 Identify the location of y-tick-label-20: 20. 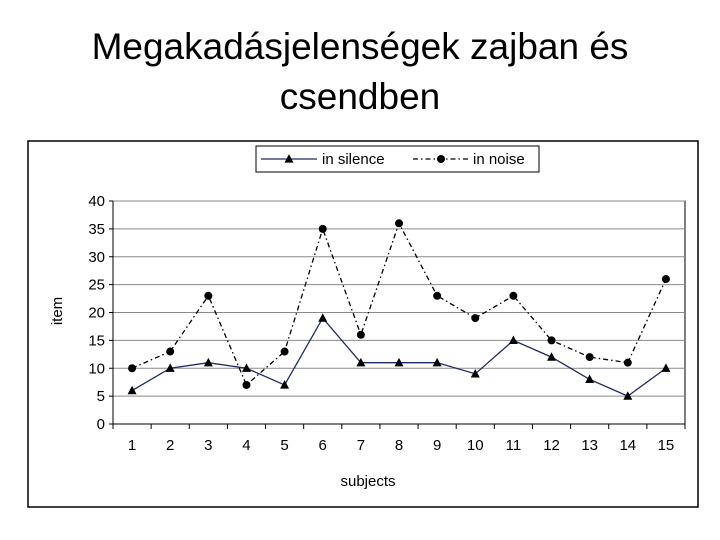
(96, 313).